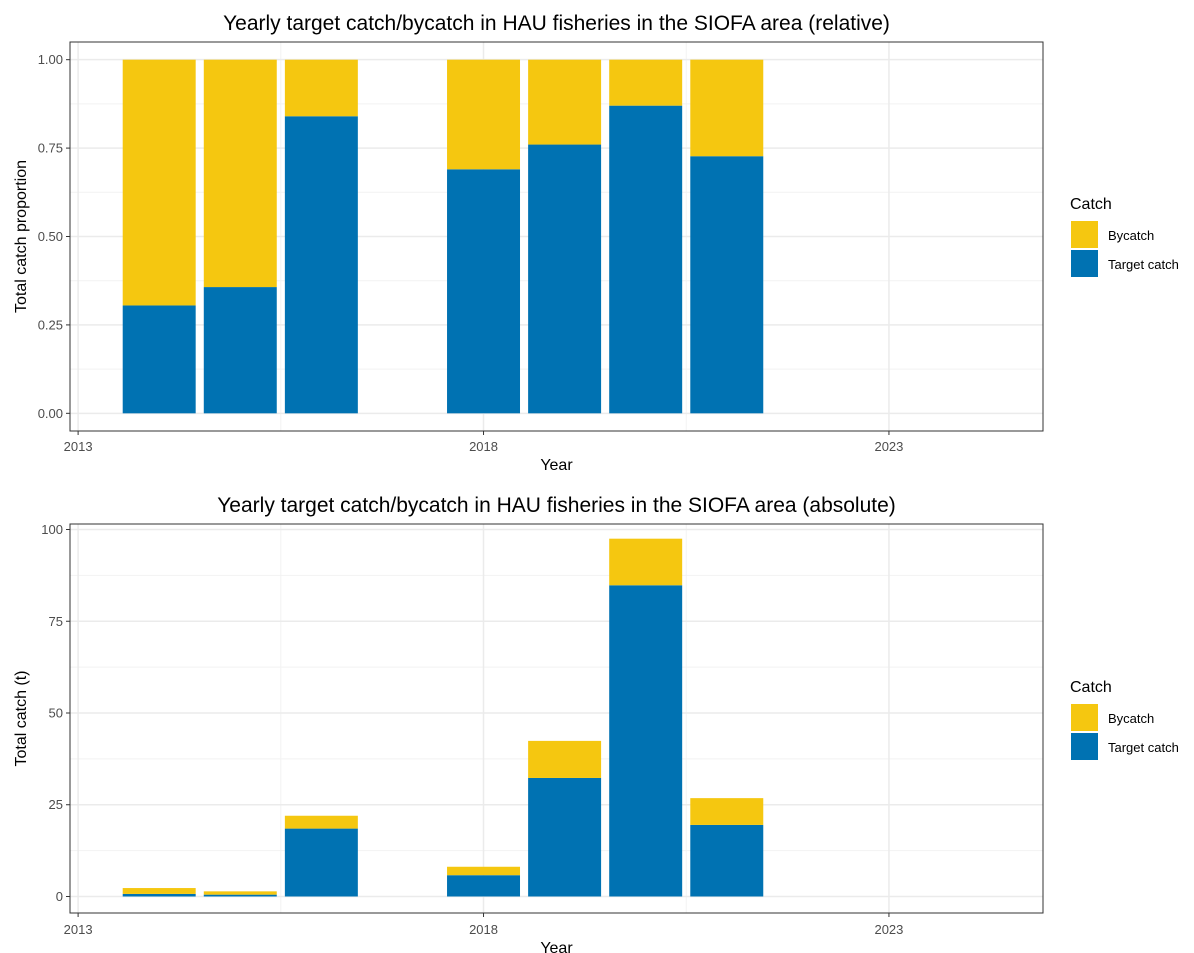 The width and height of the screenshot is (1194, 953). What do you see at coordinates (50, 324) in the screenshot?
I see `y-tick-label: 0.25` at bounding box center [50, 324].